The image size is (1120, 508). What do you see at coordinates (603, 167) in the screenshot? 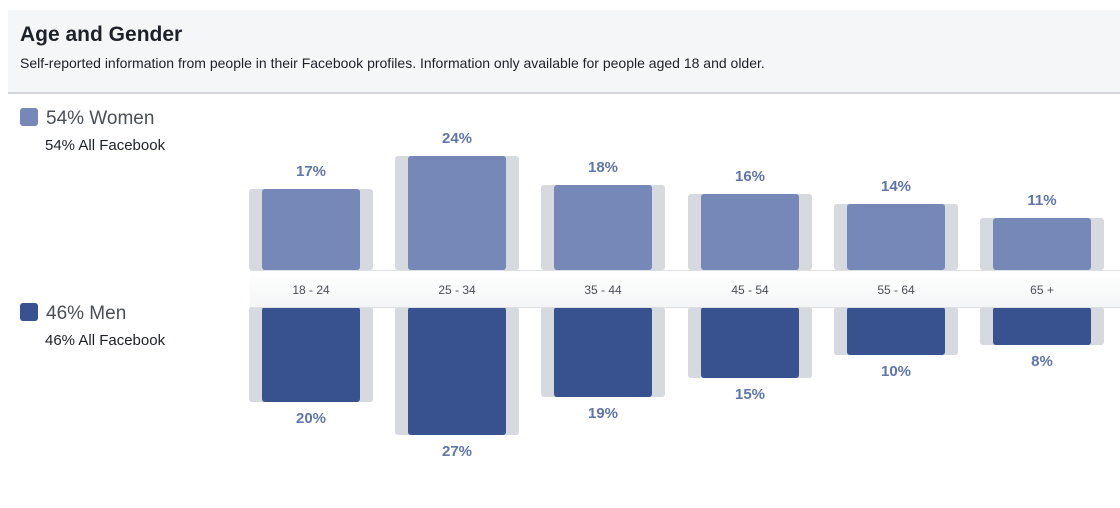
I see `women-value-label: 18%` at bounding box center [603, 167].